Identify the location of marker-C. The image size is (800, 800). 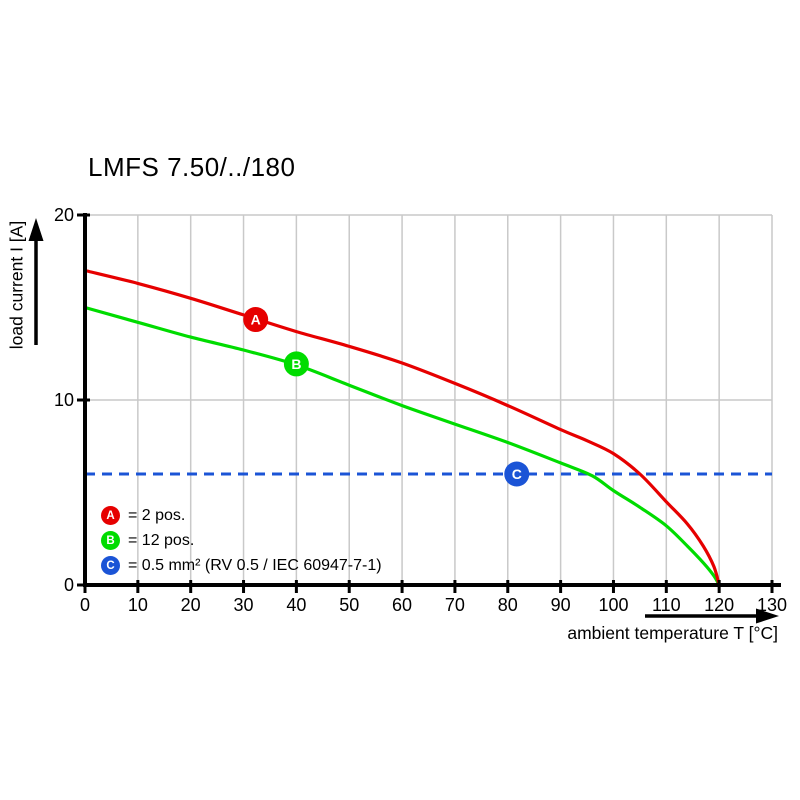
(517, 474).